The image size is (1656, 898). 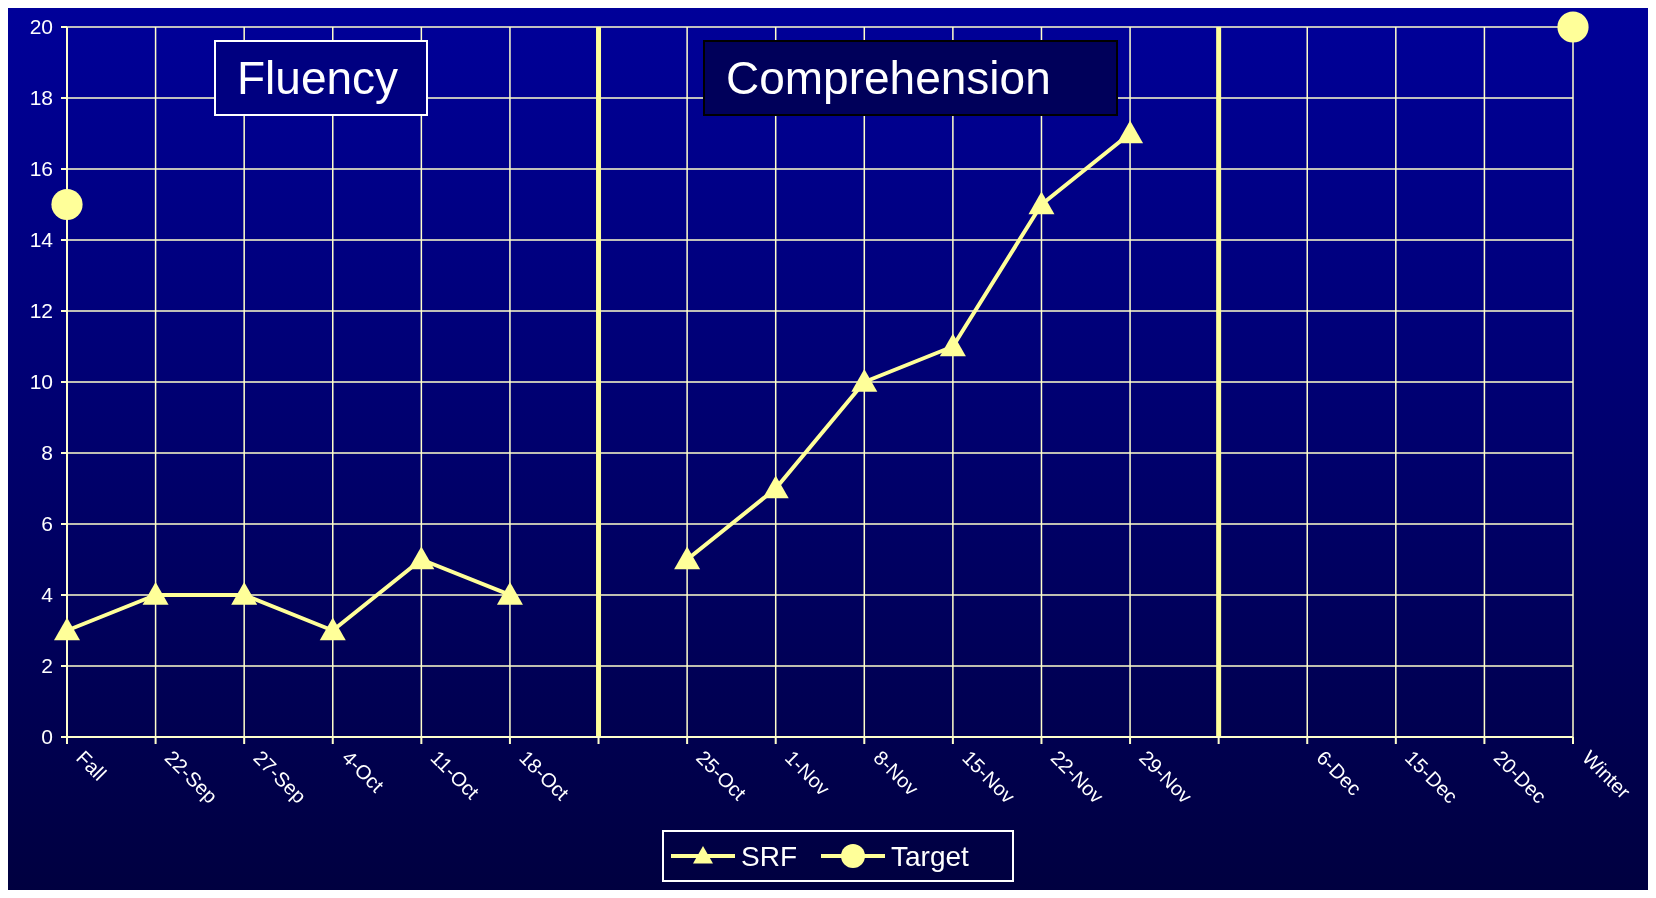 I want to click on annotation: Comprehension, so click(x=888, y=78).